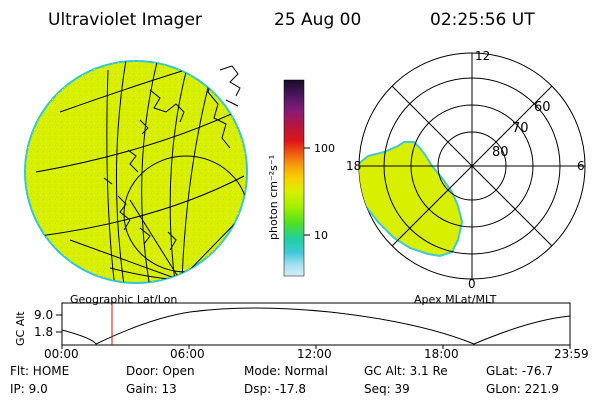  I want to click on altitude-curve, so click(316, 326).